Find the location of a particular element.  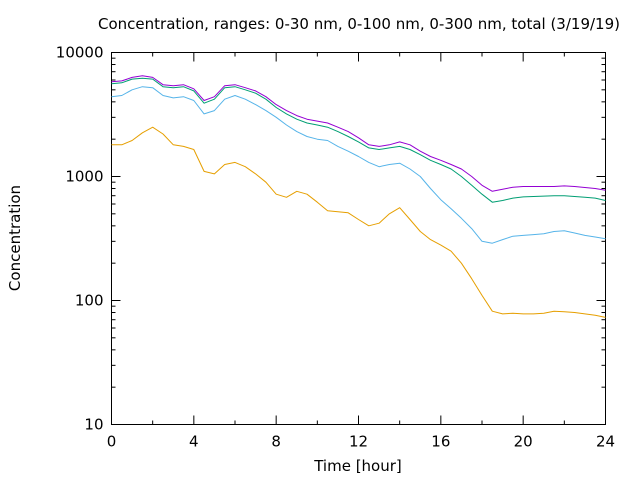

y-axis-label: Concentration is located at coordinates (15, 238).